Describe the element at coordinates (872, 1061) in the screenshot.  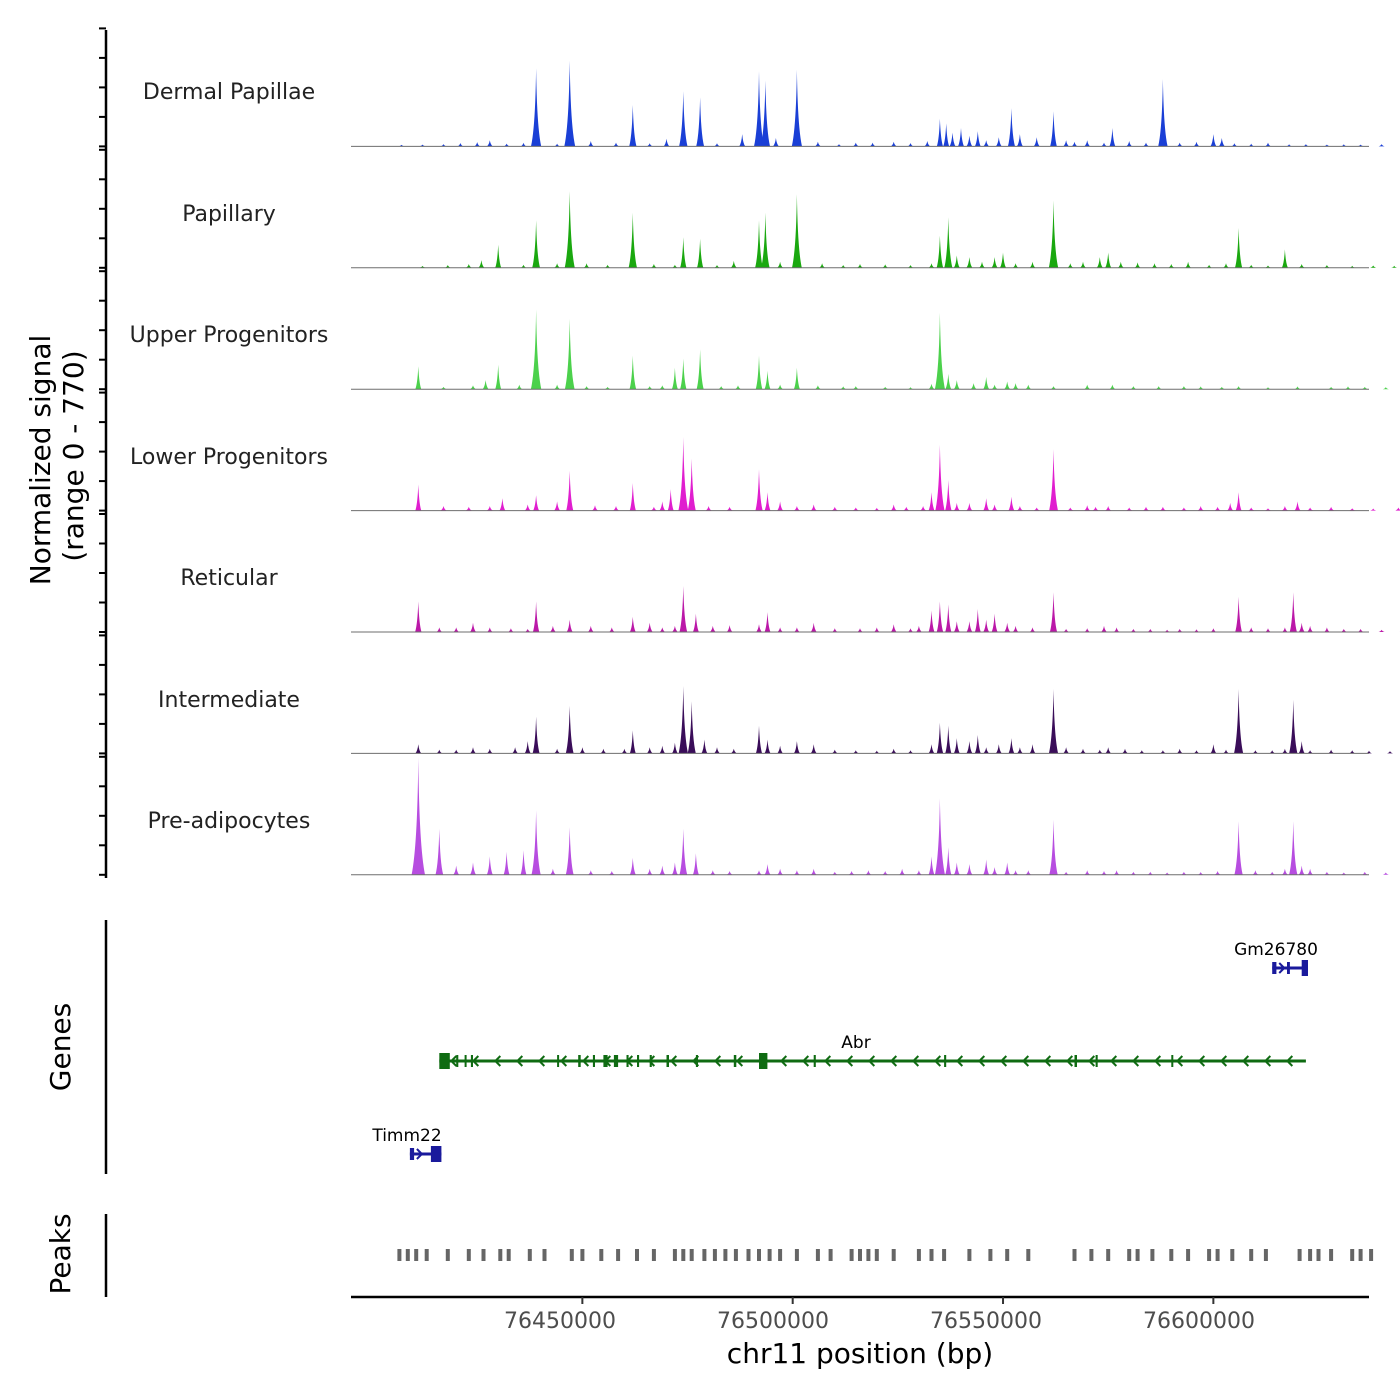
I see `gene-model` at that location.